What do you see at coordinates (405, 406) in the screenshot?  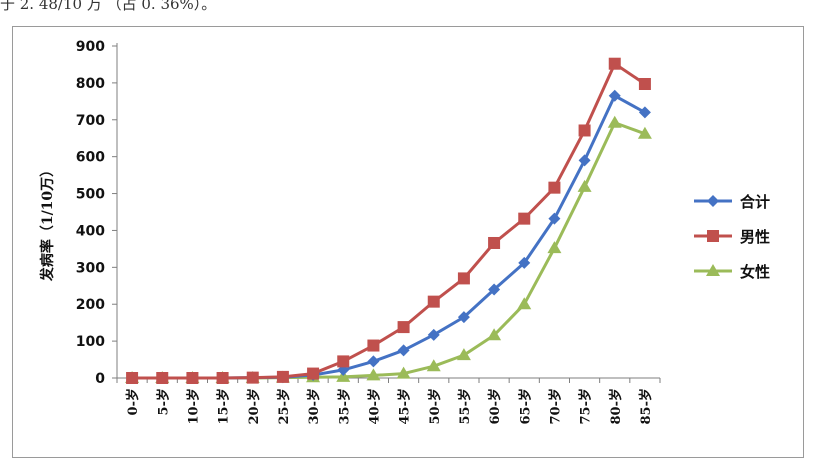 I see `x-tick-label: 45-岁` at bounding box center [405, 406].